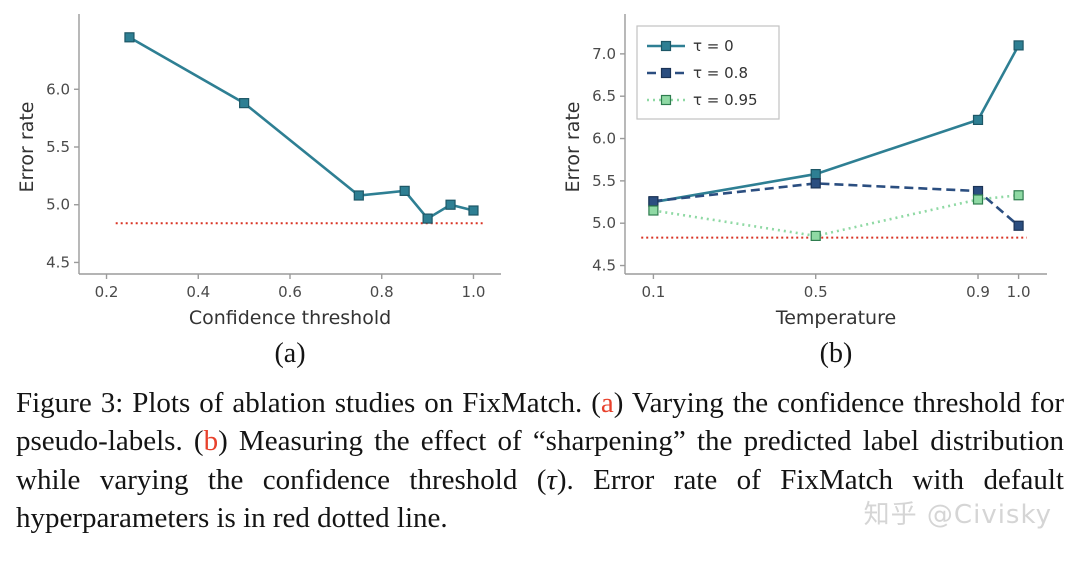 This screenshot has width=1080, height=563. What do you see at coordinates (107, 292) in the screenshot?
I see `x-tick-label: 0.2` at bounding box center [107, 292].